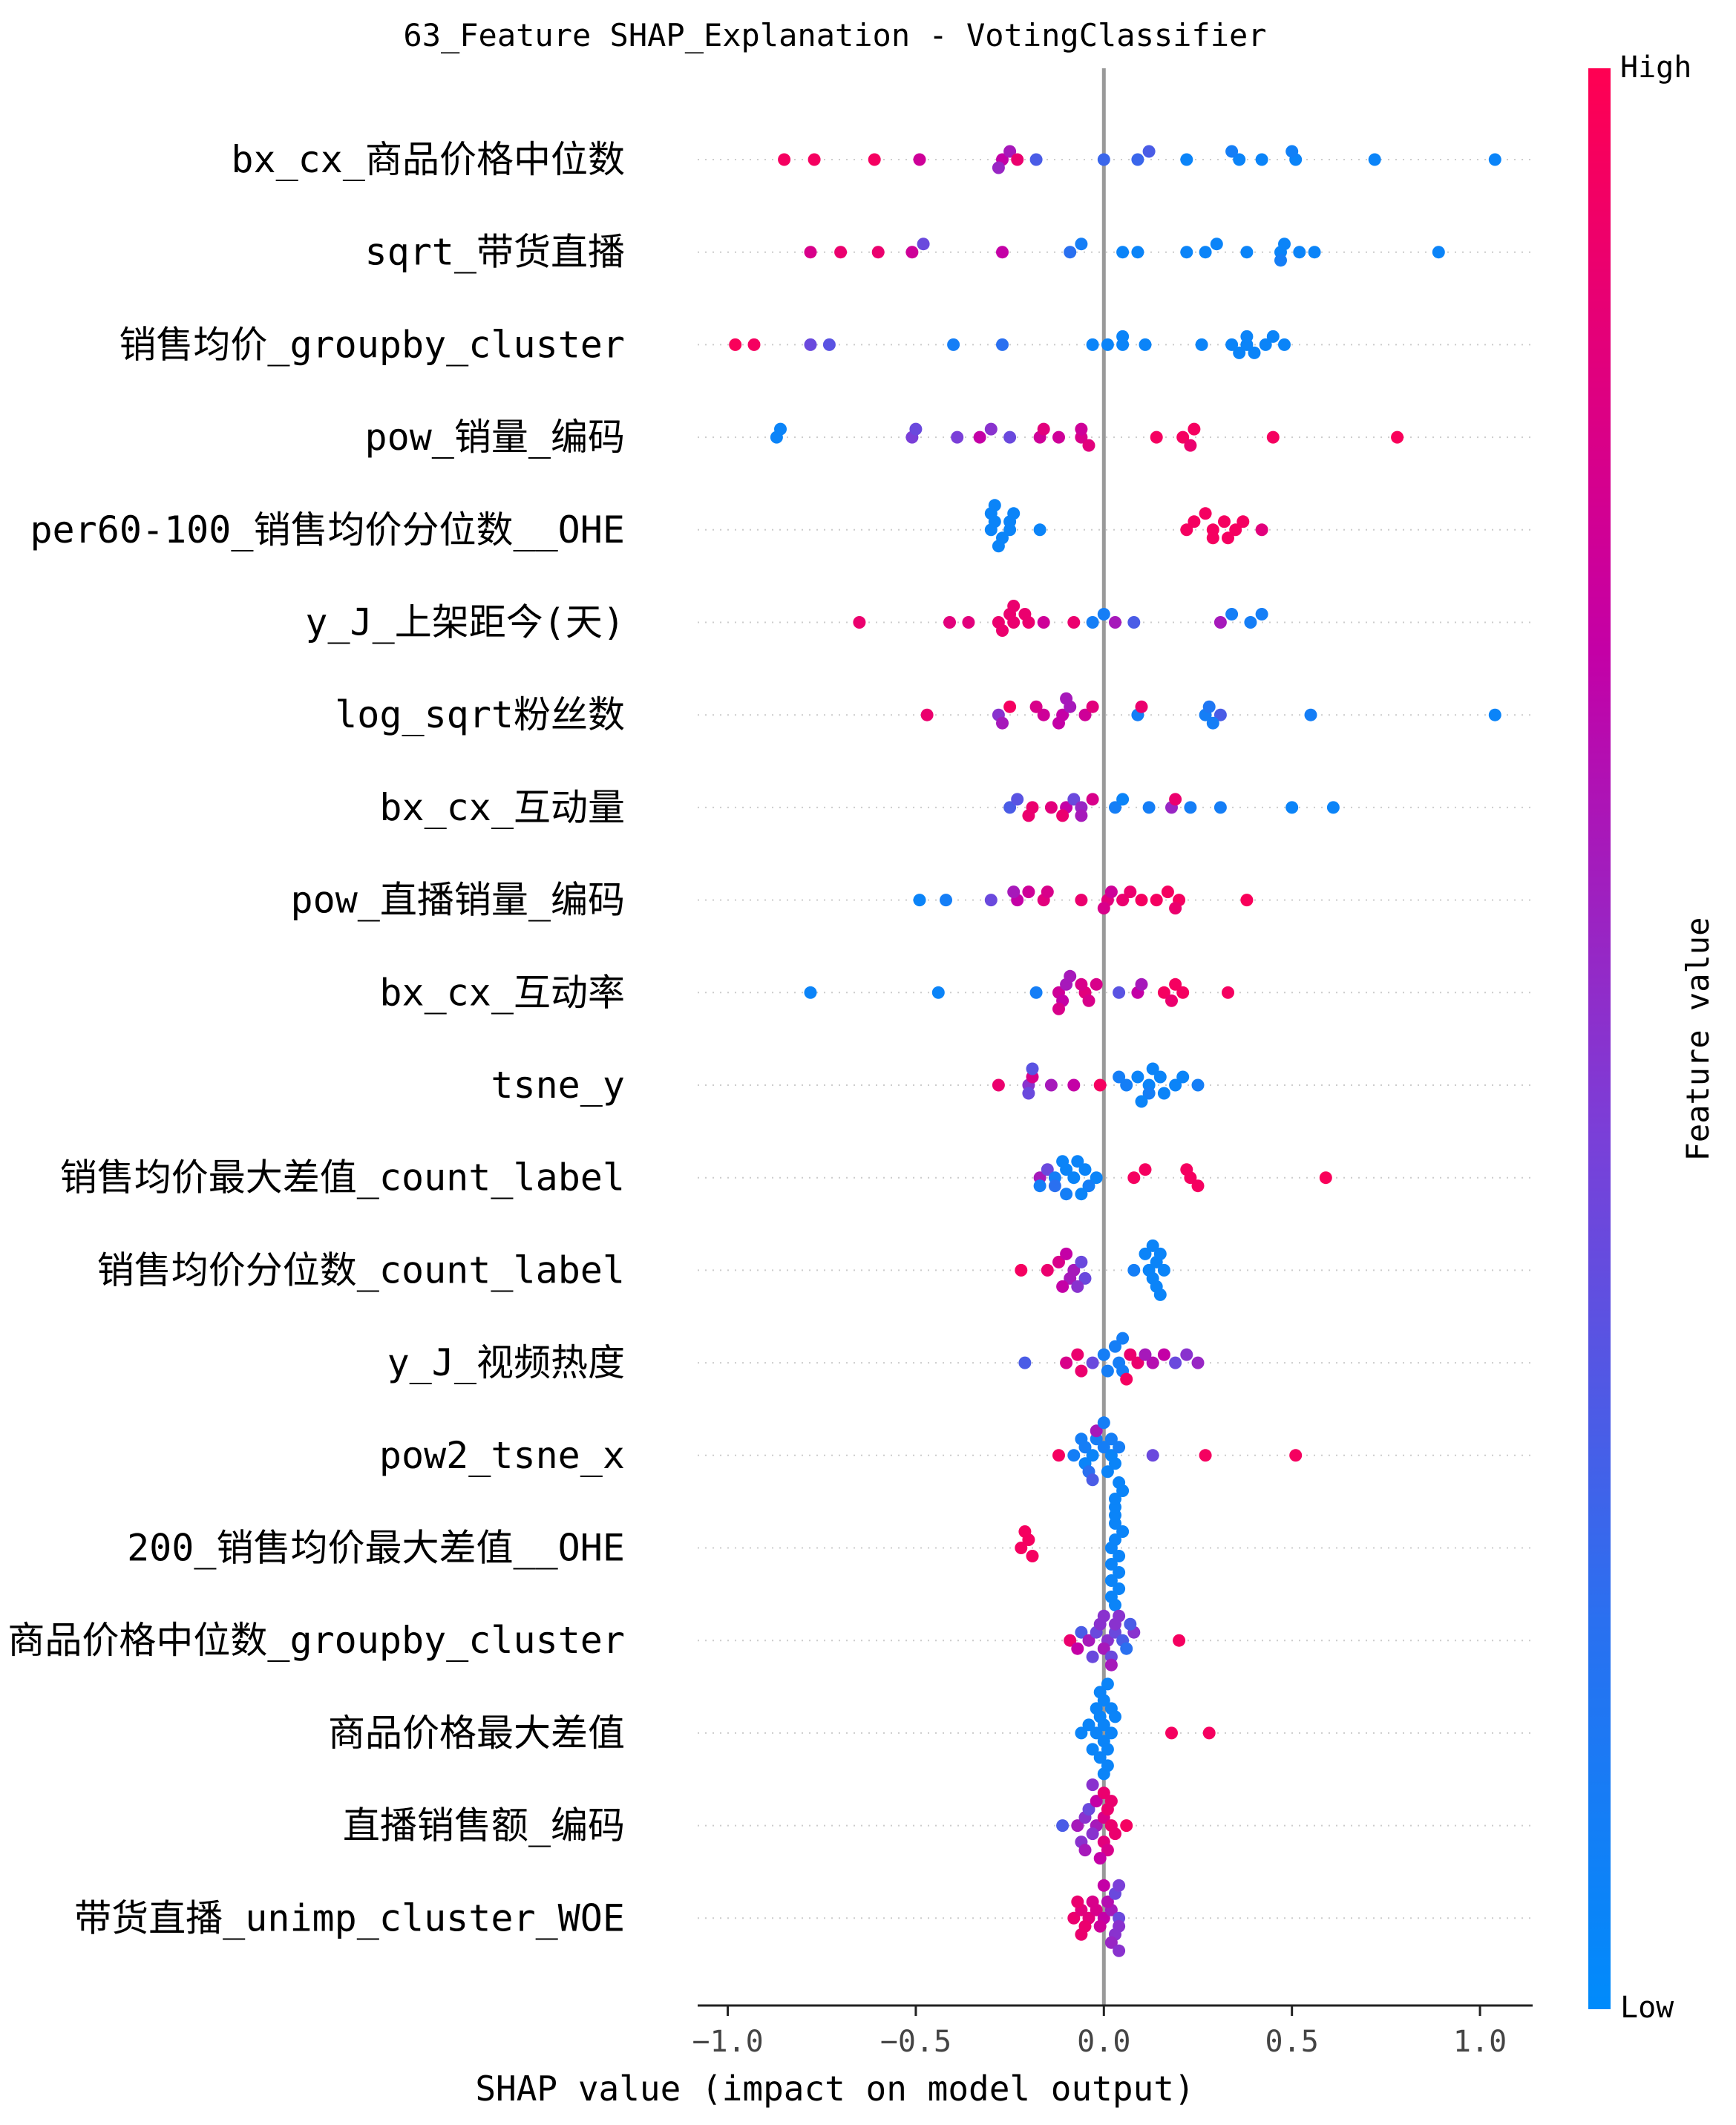 This screenshot has height=2125, width=1736. I want to click on feature-label: y_J_视频热度, so click(506, 1362).